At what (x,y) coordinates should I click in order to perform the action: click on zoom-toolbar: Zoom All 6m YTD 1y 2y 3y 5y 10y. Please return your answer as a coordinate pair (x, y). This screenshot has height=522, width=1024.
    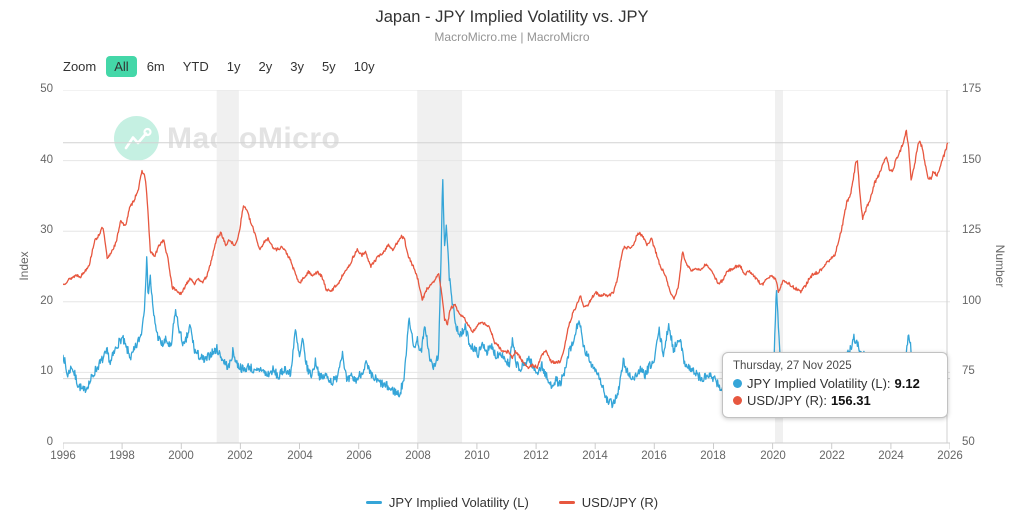
    Looking at the image, I should click on (224, 66).